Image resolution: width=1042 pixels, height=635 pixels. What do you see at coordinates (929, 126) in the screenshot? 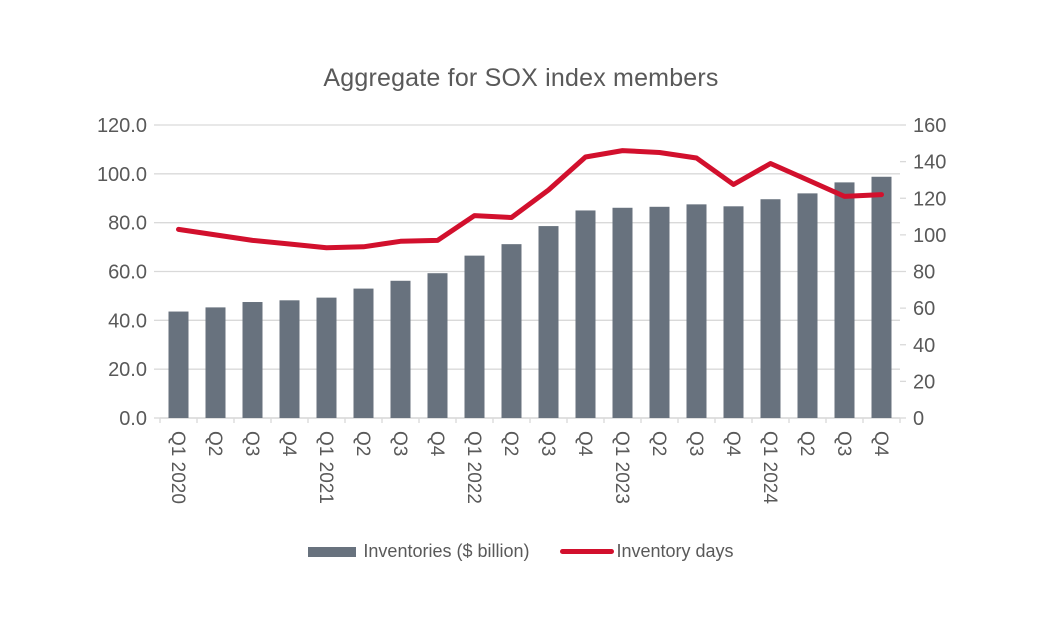
I see `right-axis-label: 160` at bounding box center [929, 126].